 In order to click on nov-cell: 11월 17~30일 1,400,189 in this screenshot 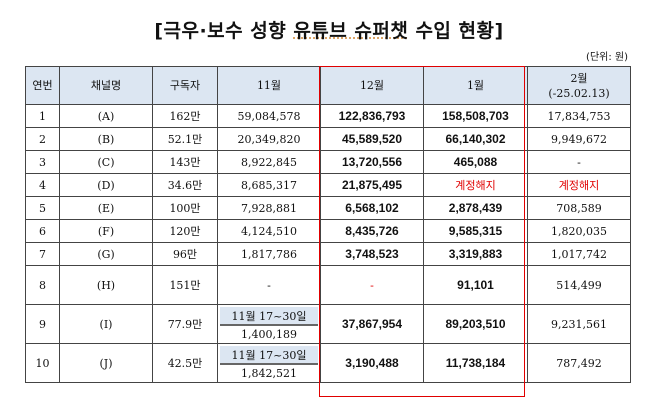, I will do `click(269, 324)`.